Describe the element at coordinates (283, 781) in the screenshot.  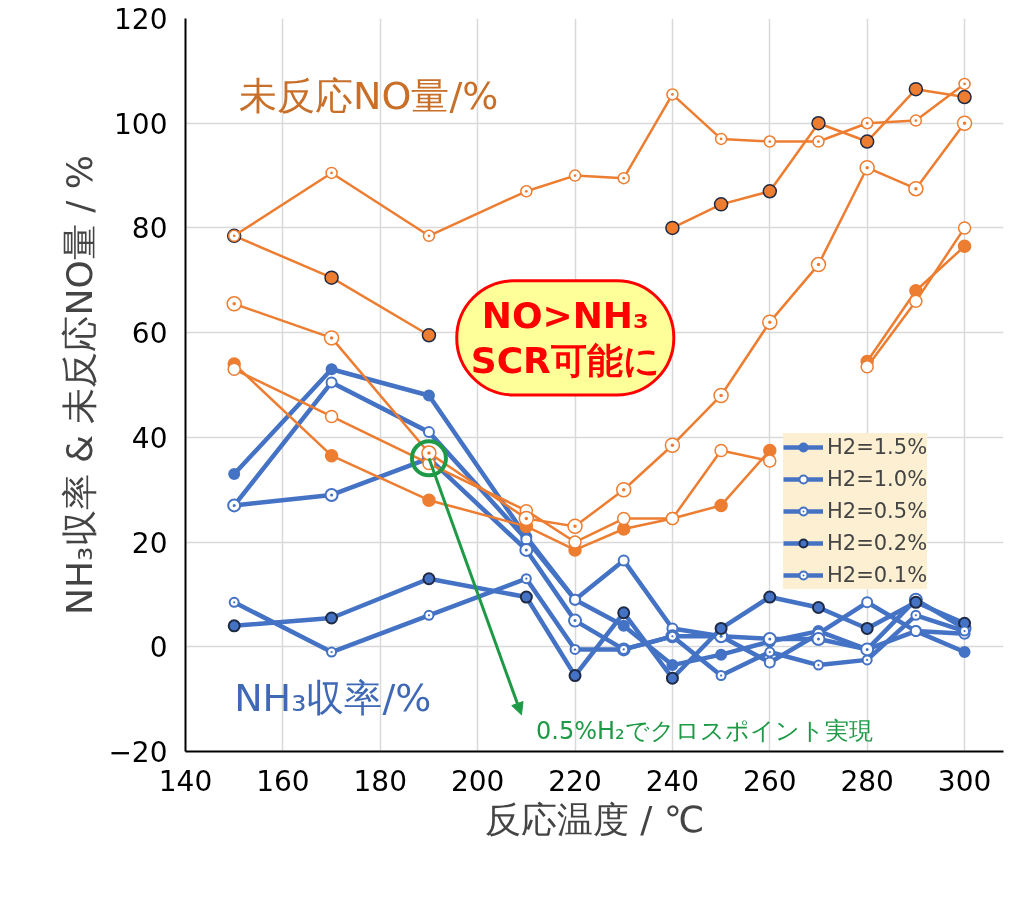
I see `x-tick-label: 160` at that location.